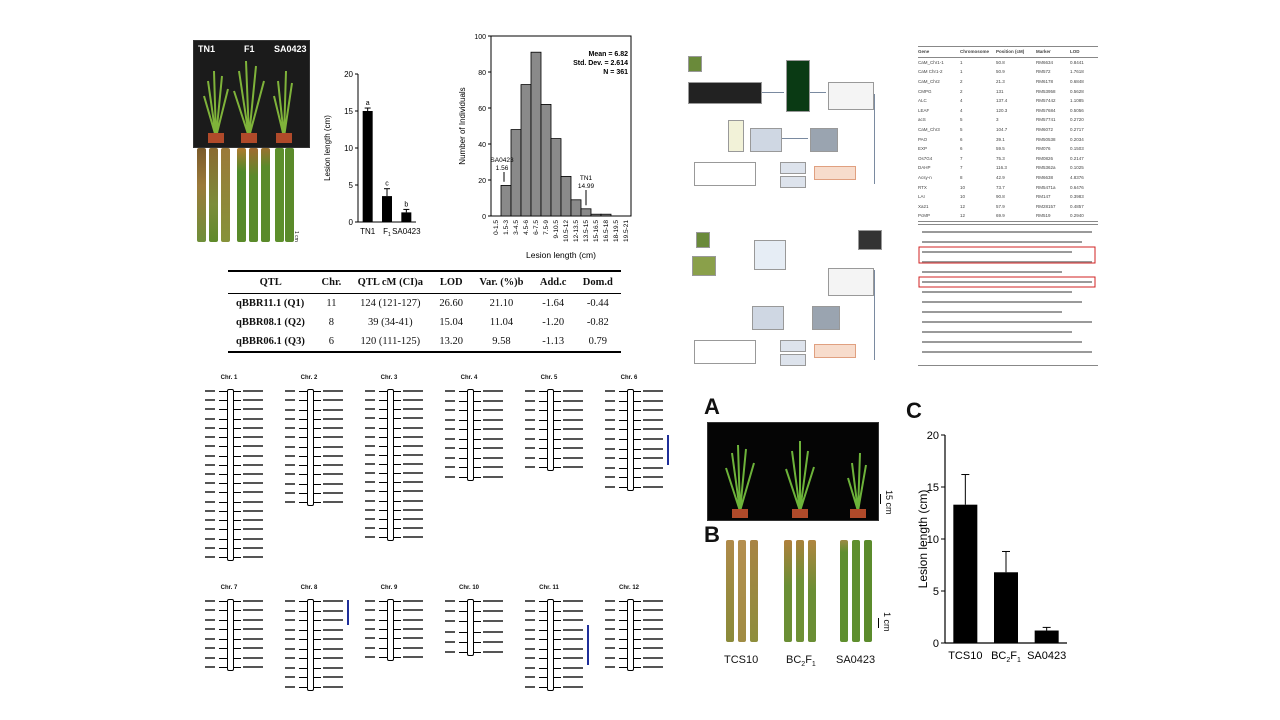  I want to click on x-tick-label: SA0423, so click(1046, 656).